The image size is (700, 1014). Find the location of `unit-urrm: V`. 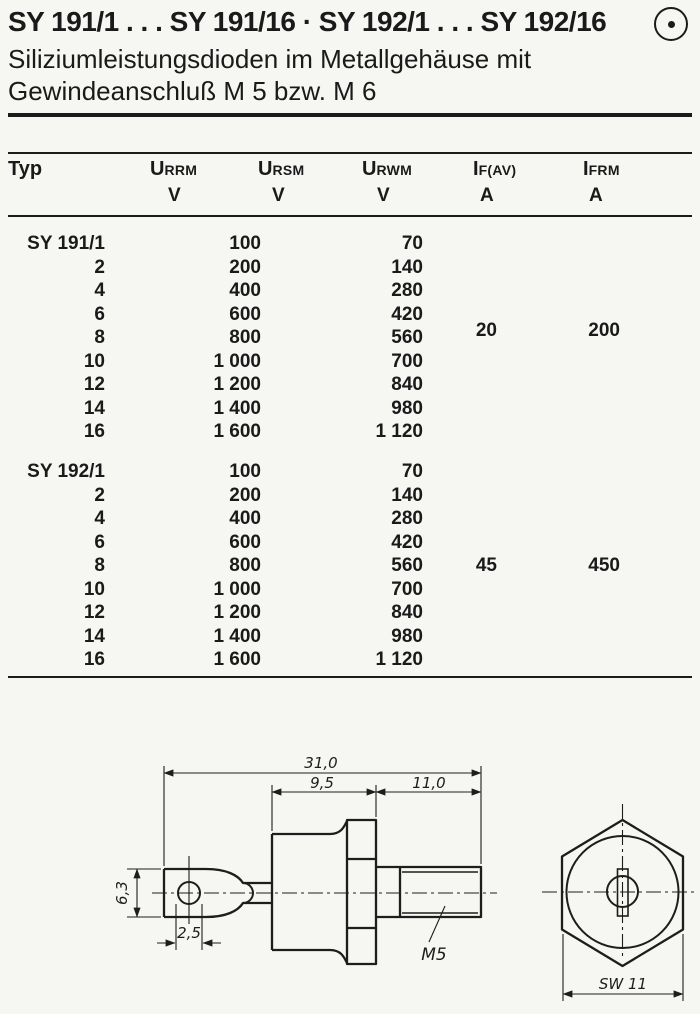

unit-urrm: V is located at coordinates (174, 195).